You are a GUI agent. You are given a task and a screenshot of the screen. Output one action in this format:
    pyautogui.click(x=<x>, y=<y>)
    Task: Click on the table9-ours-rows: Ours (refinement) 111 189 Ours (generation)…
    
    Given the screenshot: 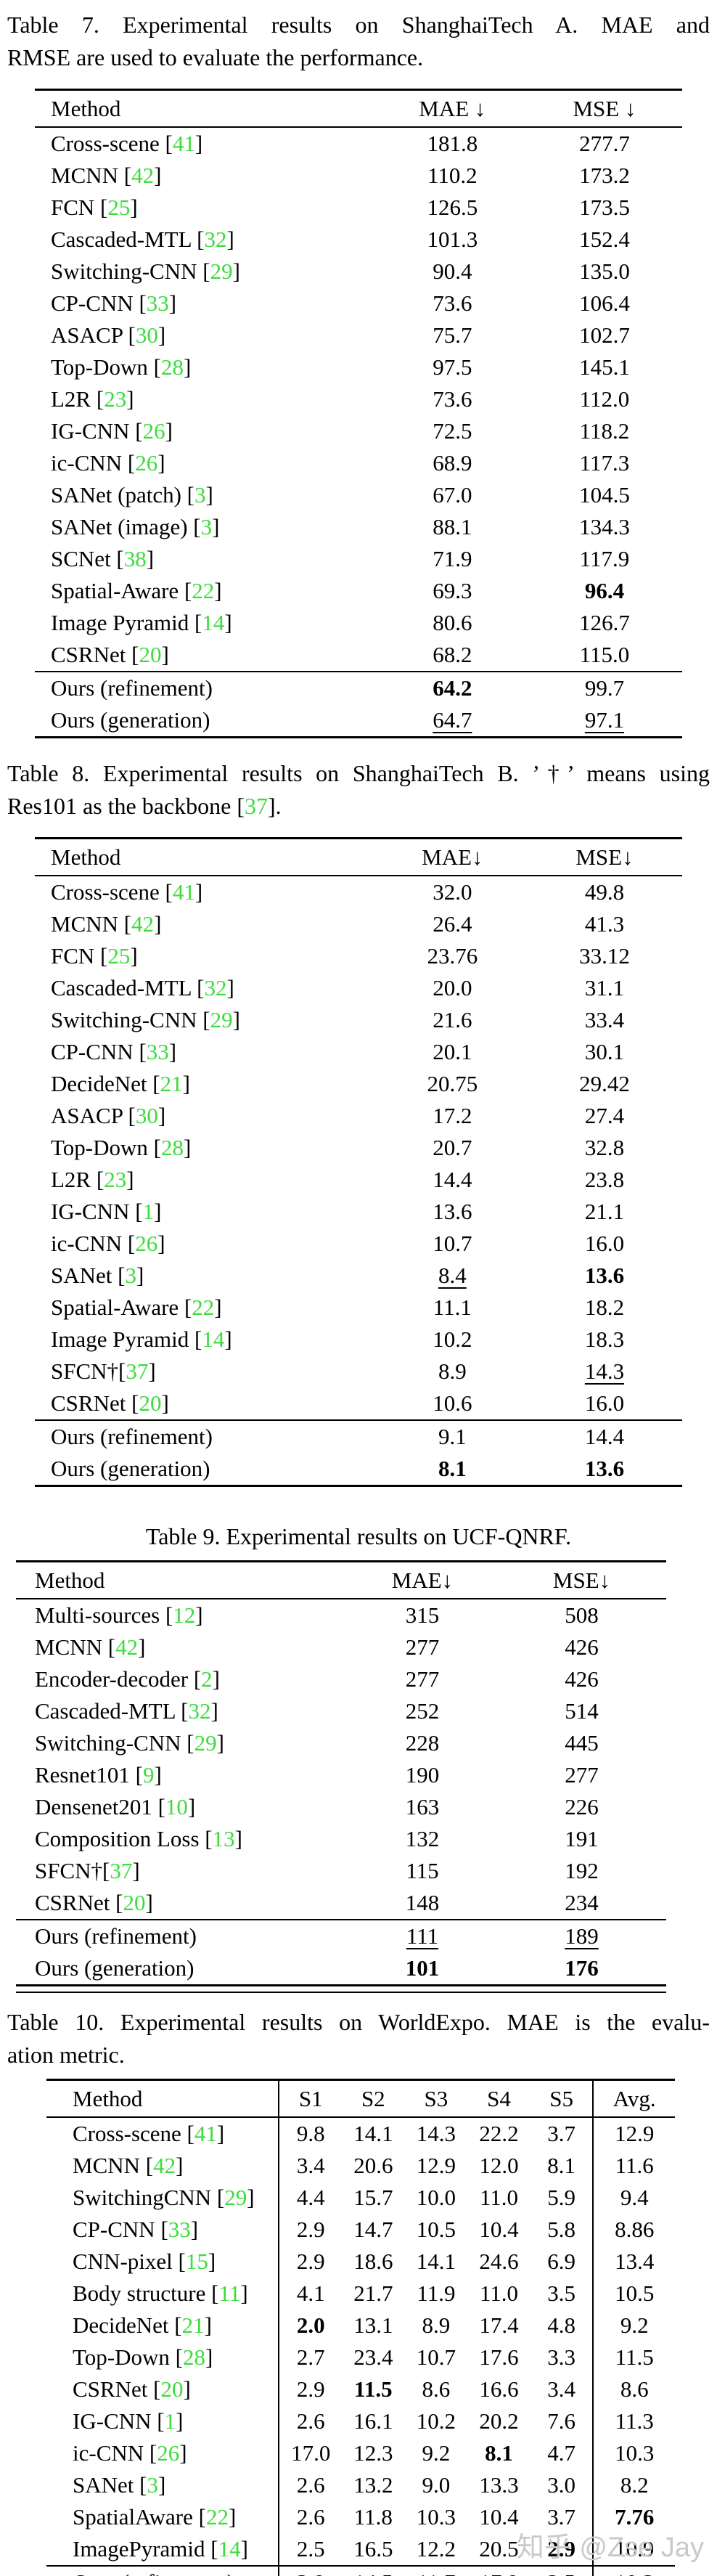 What is the action you would take?
    pyautogui.click(x=341, y=1952)
    